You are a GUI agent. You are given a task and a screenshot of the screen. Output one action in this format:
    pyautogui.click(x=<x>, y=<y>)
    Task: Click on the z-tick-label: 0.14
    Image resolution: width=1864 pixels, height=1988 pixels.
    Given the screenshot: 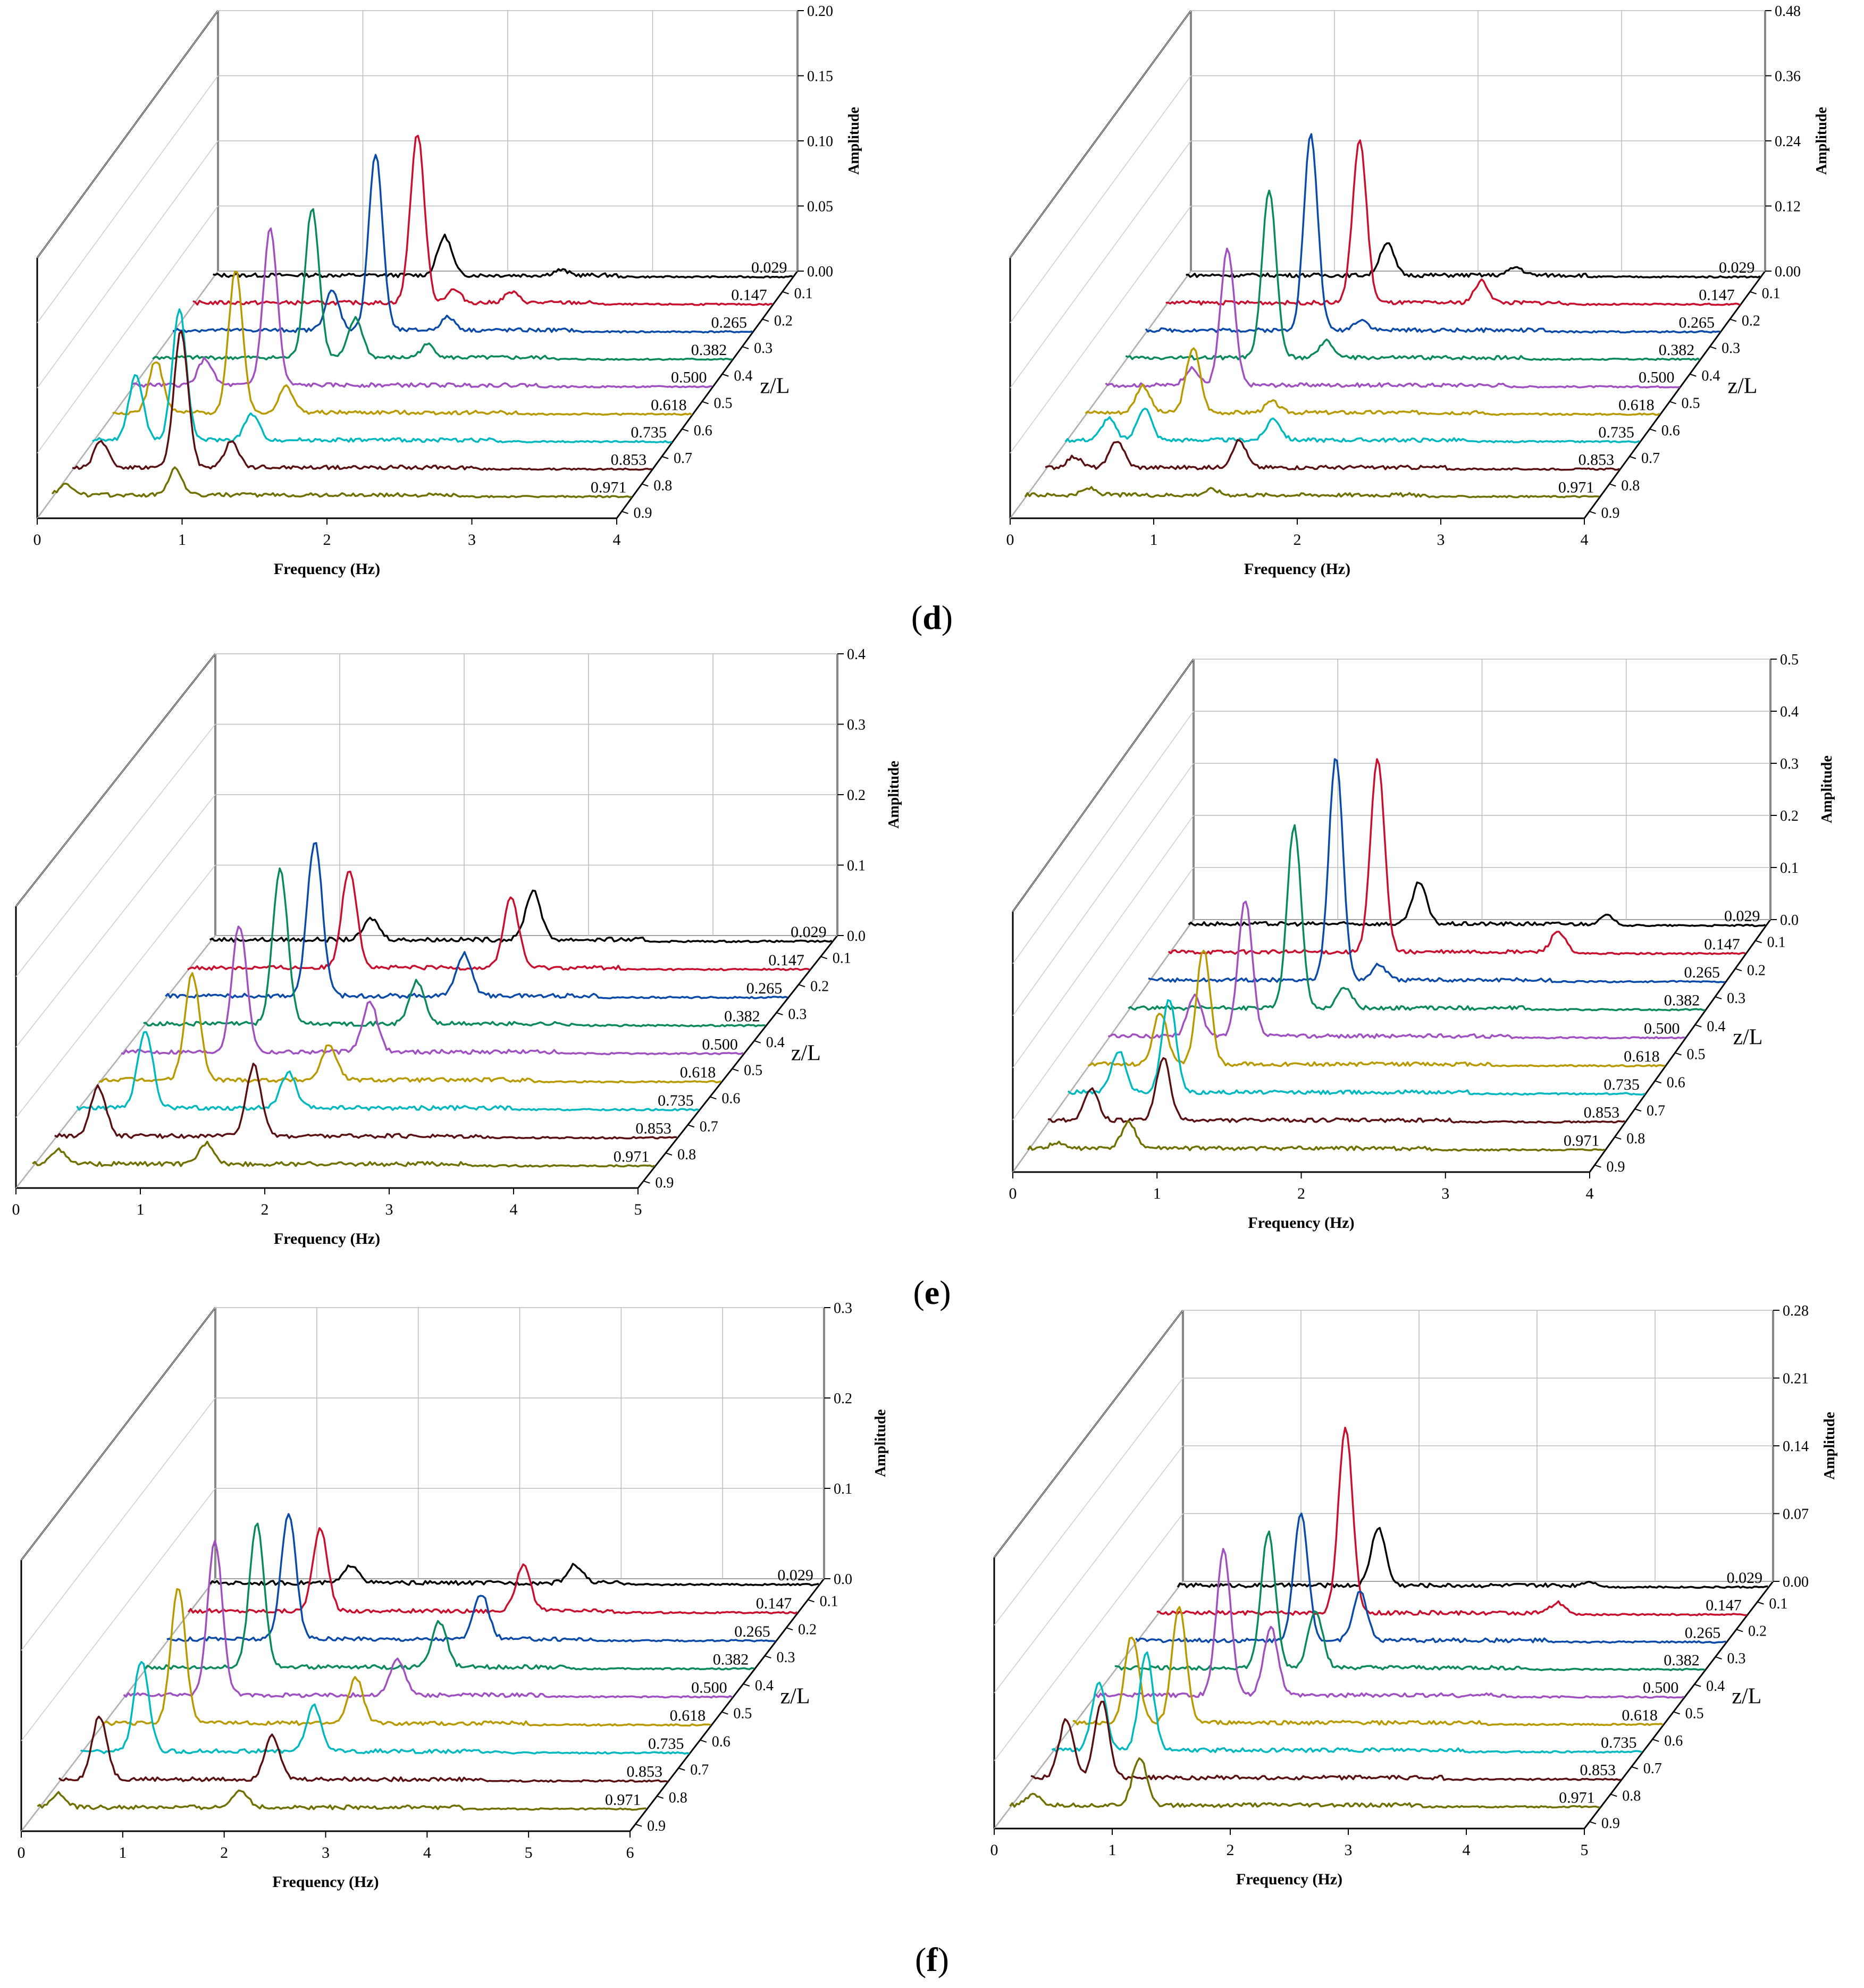 What is the action you would take?
    pyautogui.click(x=1796, y=1446)
    